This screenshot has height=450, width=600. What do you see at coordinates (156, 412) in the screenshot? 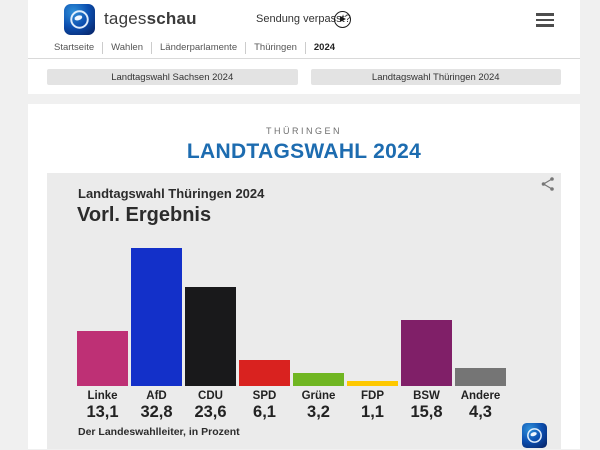
I see `party-value: 32,8` at bounding box center [156, 412].